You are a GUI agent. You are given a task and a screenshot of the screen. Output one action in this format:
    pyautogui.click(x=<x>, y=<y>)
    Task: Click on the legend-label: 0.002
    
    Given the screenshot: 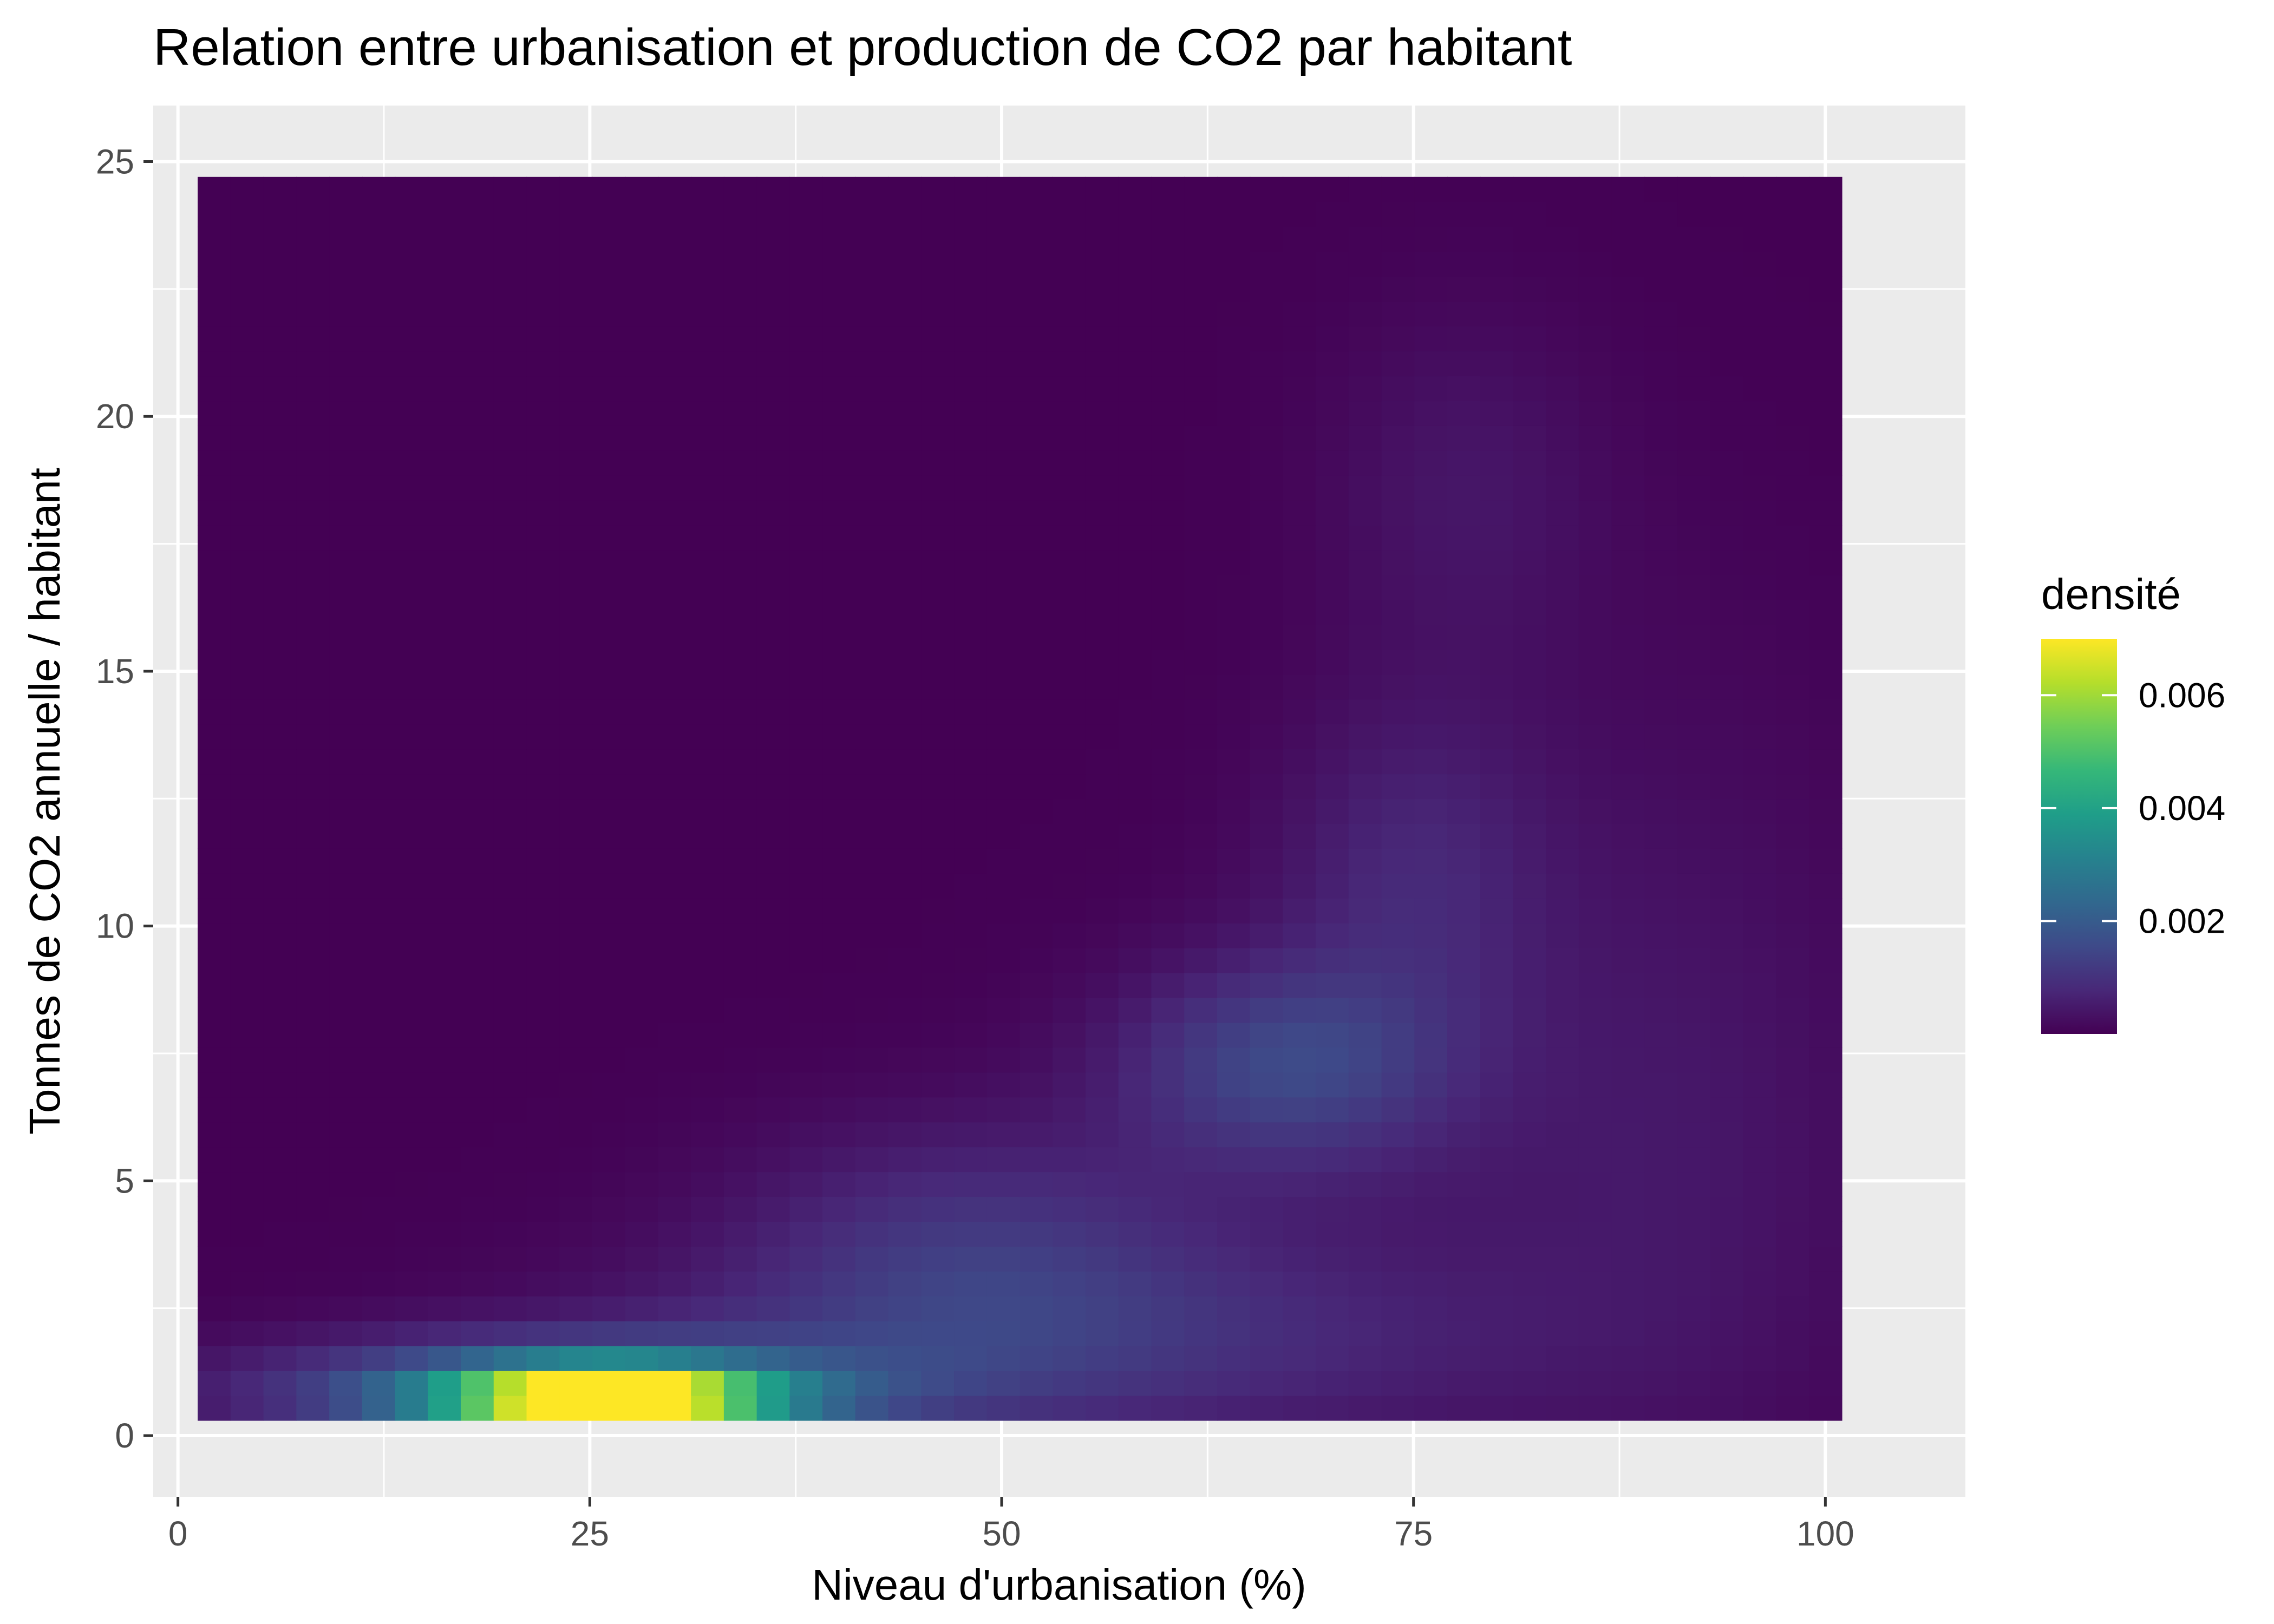 What is the action you would take?
    pyautogui.click(x=2182, y=920)
    